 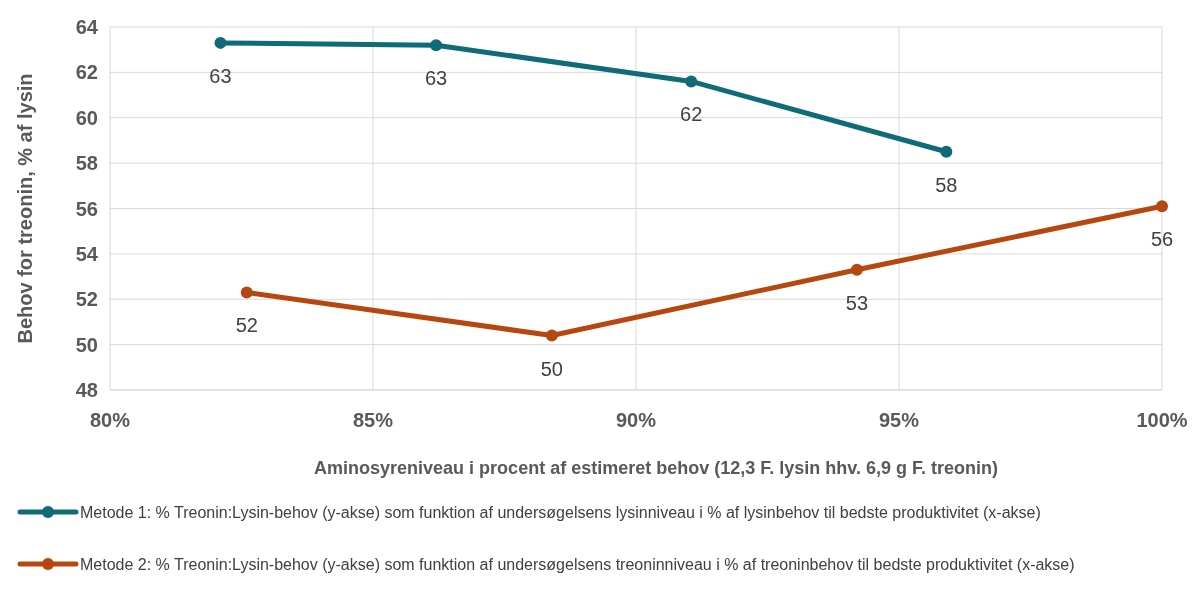 I want to click on x-axis-title: Aminosyreniveau i procent af estimeret behov (12,3 F. lysin hhv. 6,9 g F. treonin), so click(x=656, y=468).